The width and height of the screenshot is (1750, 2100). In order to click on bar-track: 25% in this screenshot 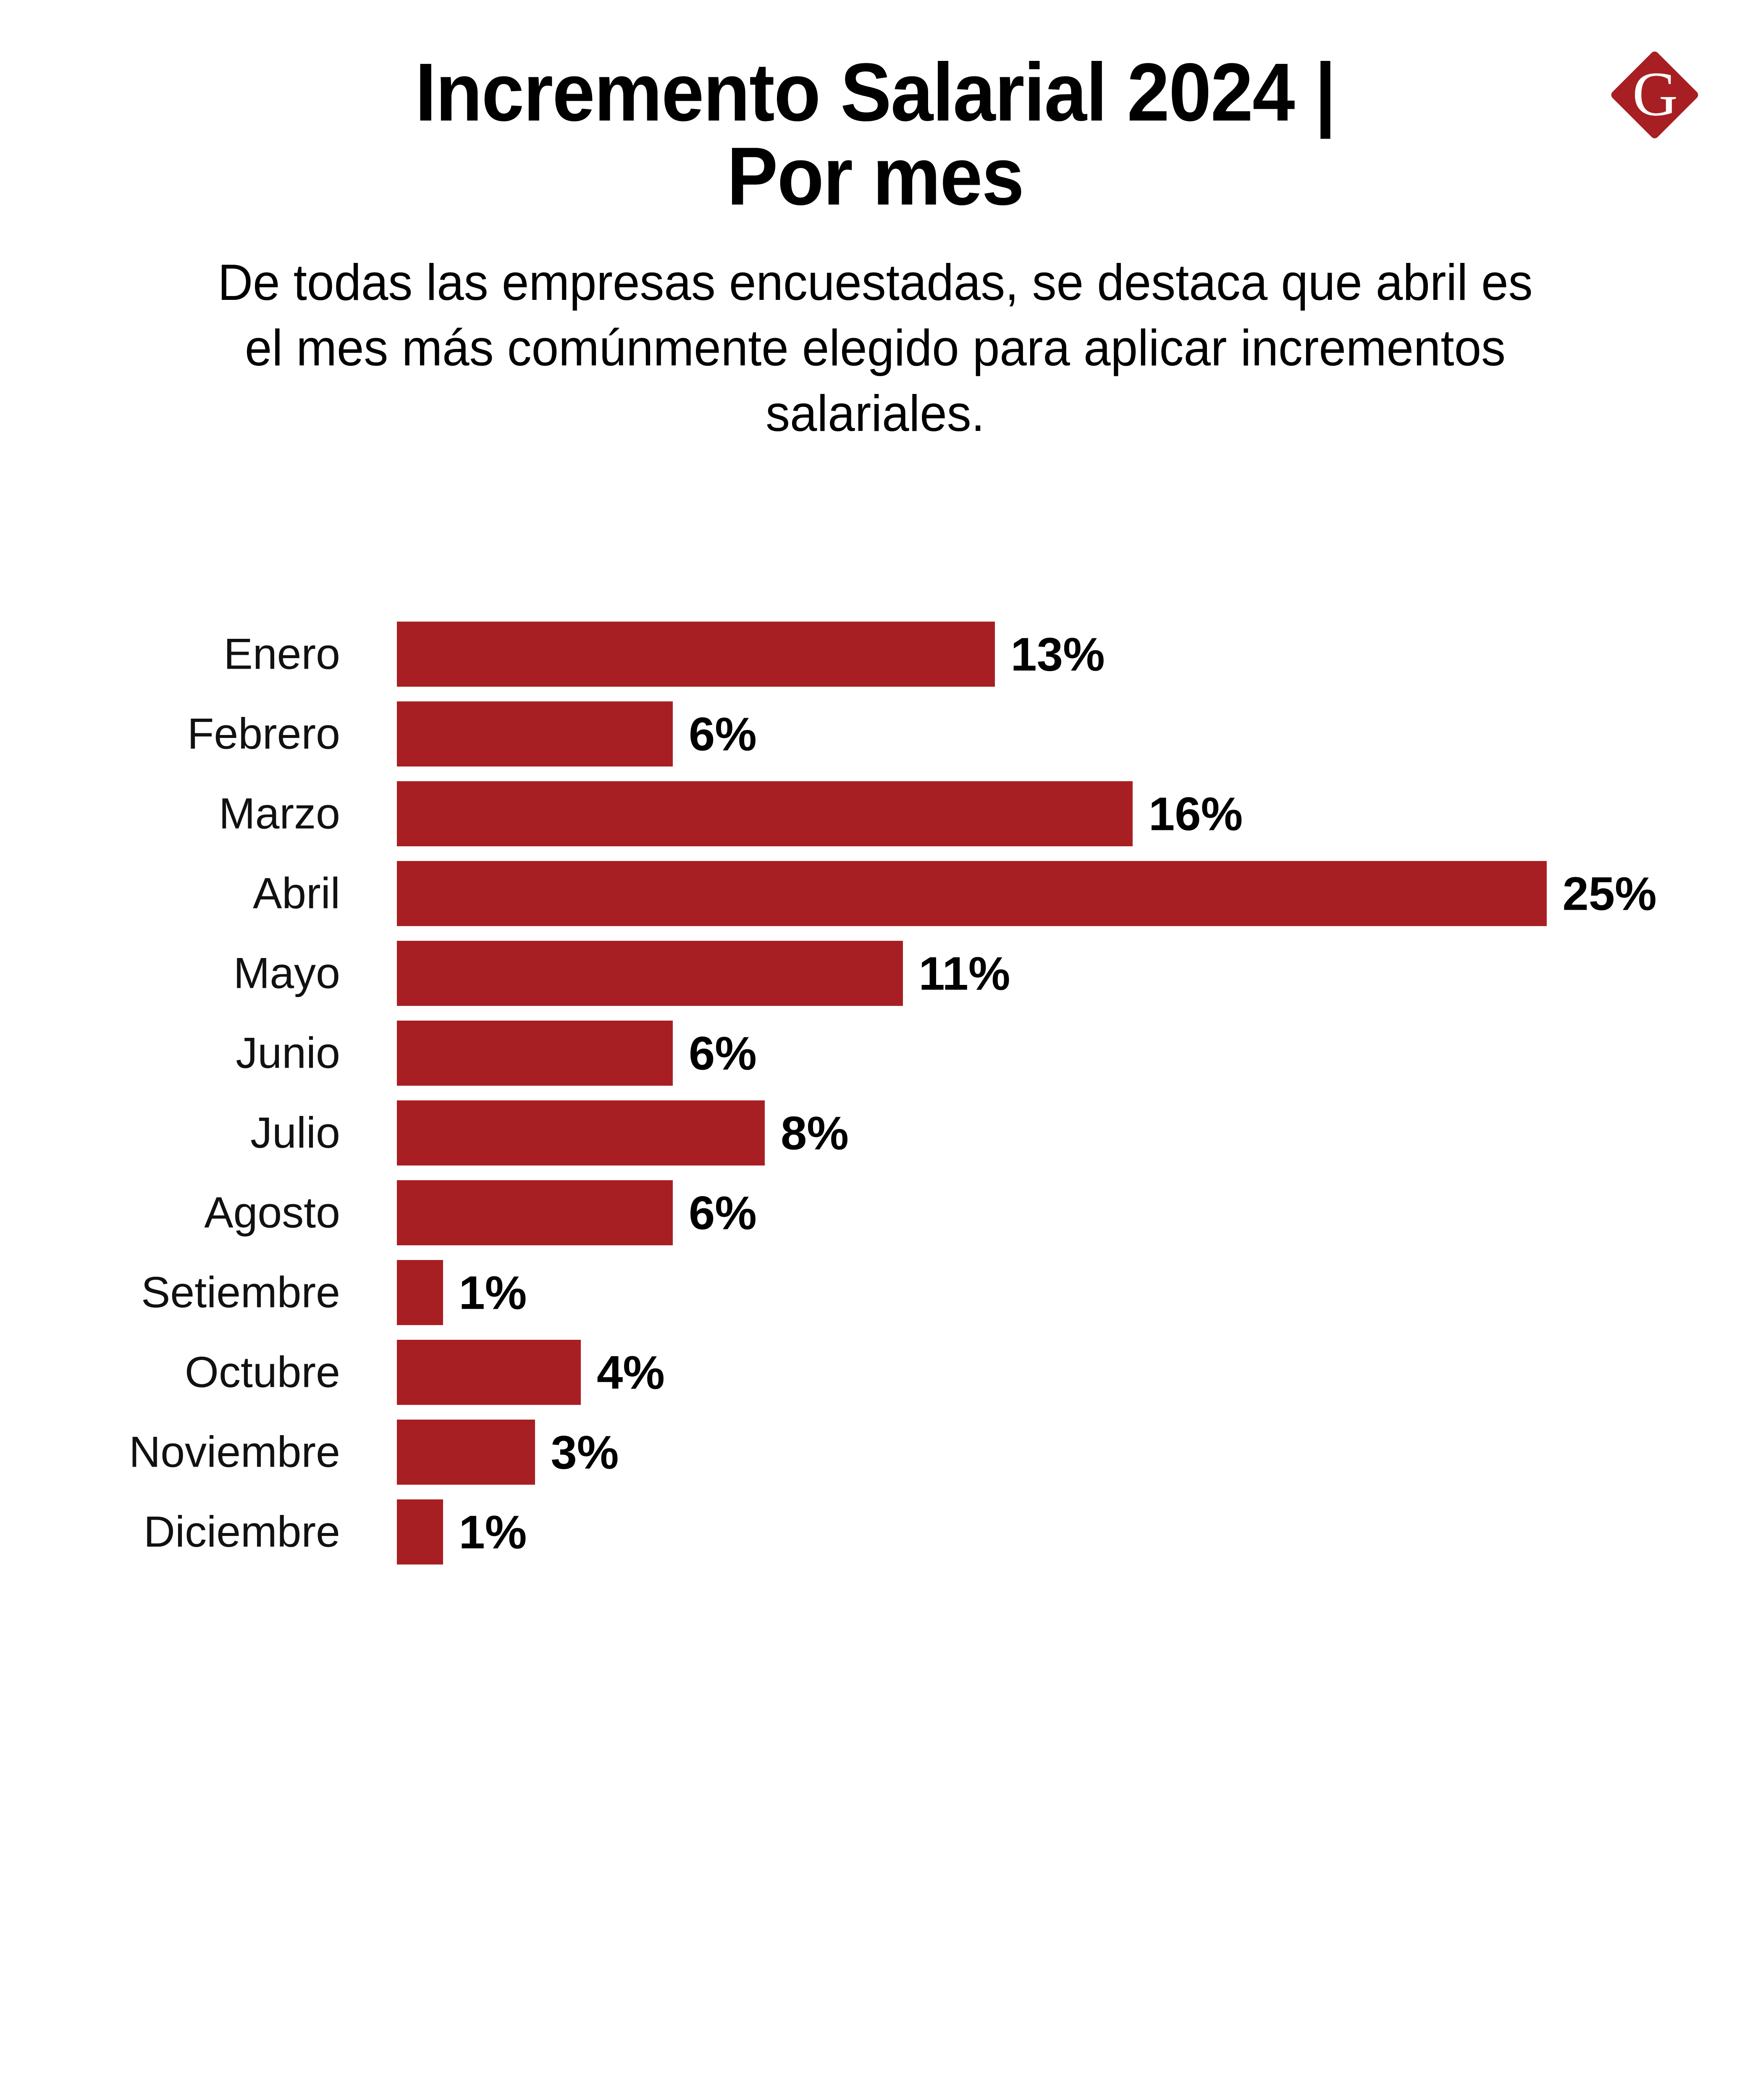, I will do `click(1027, 893)`.